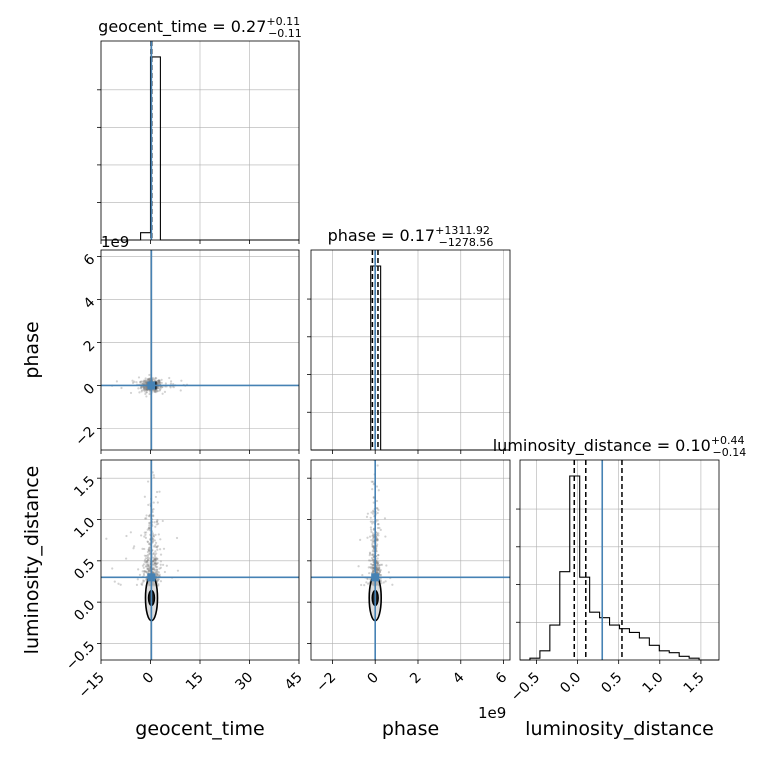 Image resolution: width=760 pixels, height=760 pixels. I want to click on title-minus: −0.14, so click(730, 452).